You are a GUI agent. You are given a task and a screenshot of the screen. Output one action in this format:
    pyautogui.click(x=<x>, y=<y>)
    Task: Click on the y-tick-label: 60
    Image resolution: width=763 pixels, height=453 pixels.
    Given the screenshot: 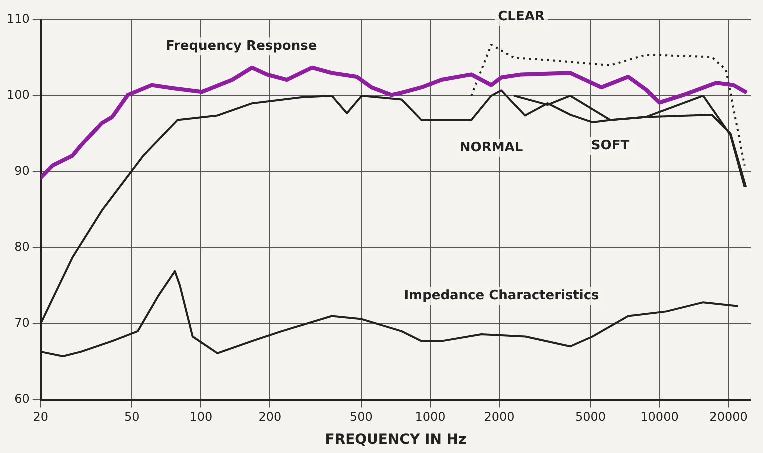 What is the action you would take?
    pyautogui.click(x=22, y=399)
    